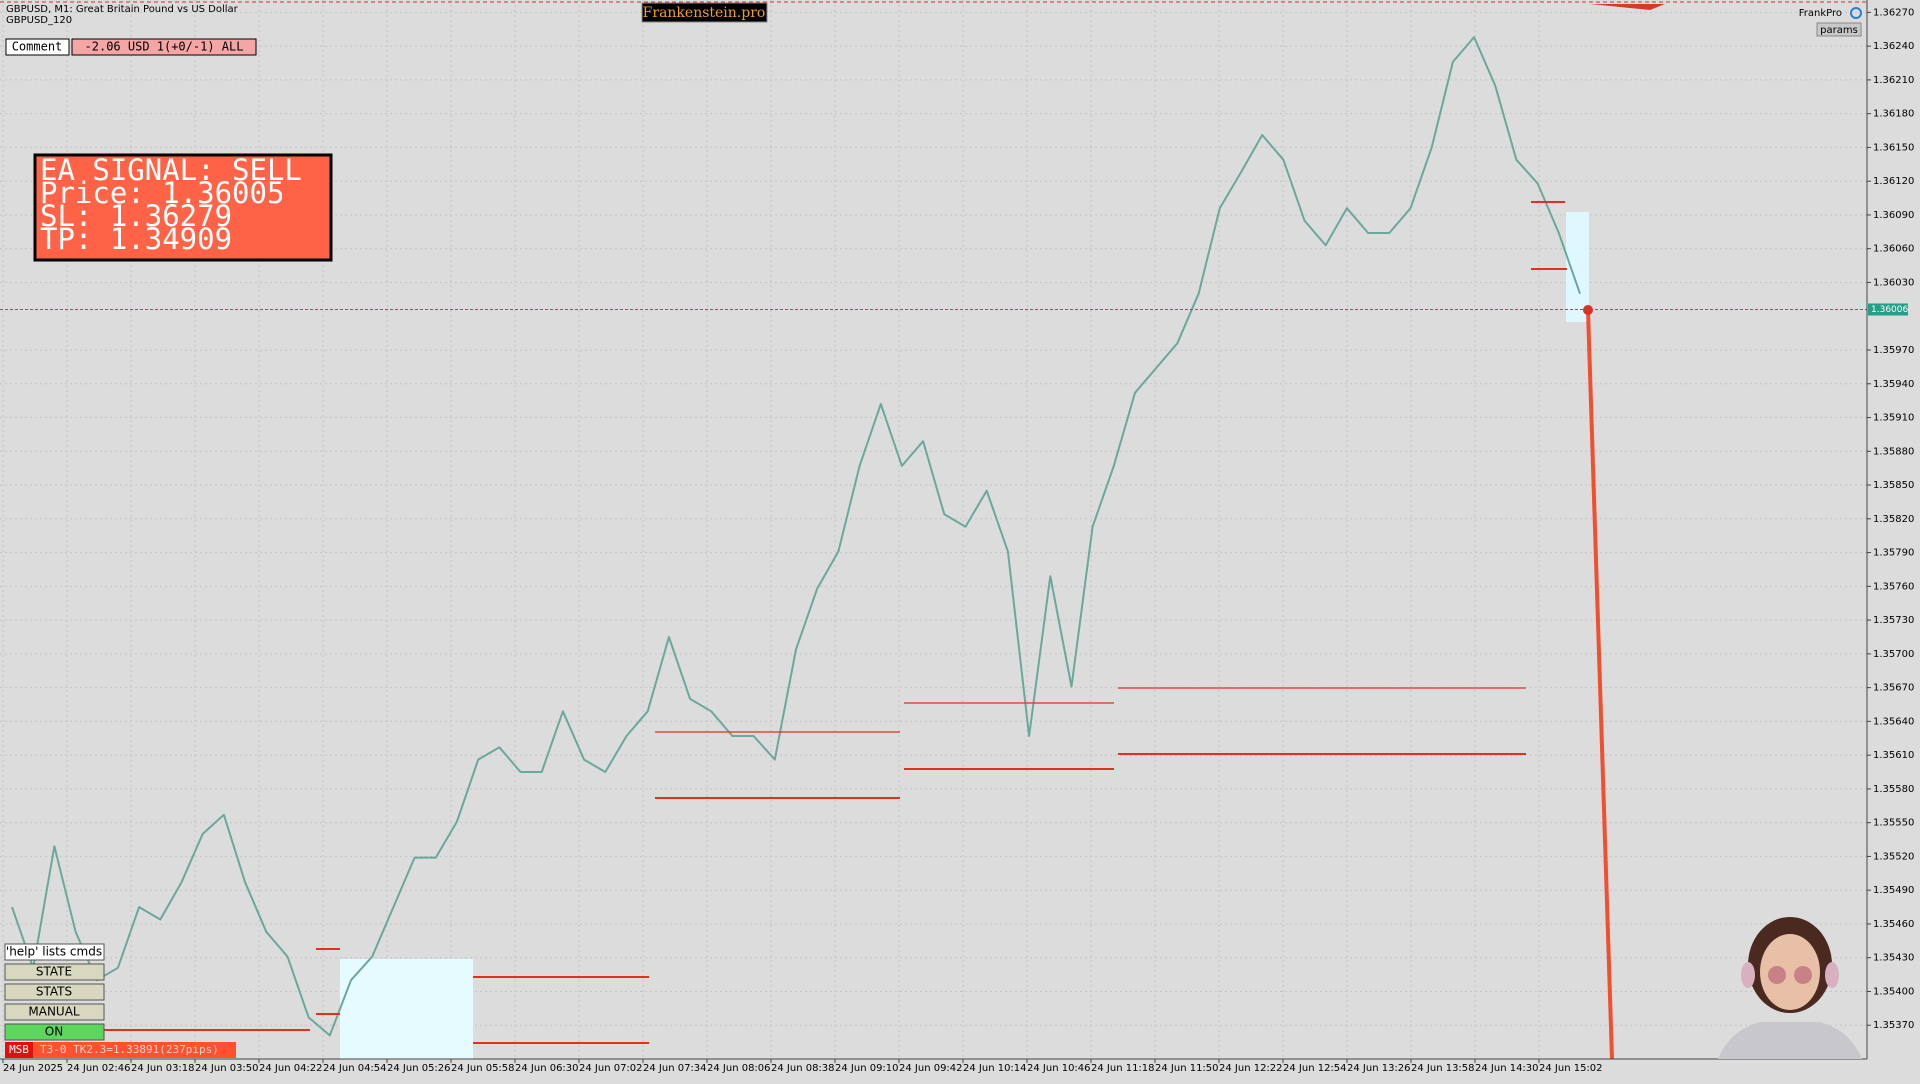 Image resolution: width=1920 pixels, height=1084 pixels. What do you see at coordinates (99, 1068) in the screenshot?
I see `x-tick-label: 24 Jun 02:46` at bounding box center [99, 1068].